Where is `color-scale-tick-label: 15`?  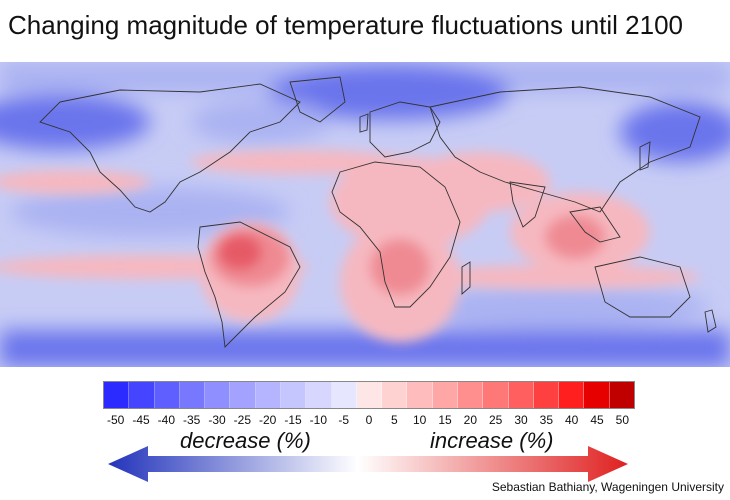
color-scale-tick-label: 15 is located at coordinates (445, 420).